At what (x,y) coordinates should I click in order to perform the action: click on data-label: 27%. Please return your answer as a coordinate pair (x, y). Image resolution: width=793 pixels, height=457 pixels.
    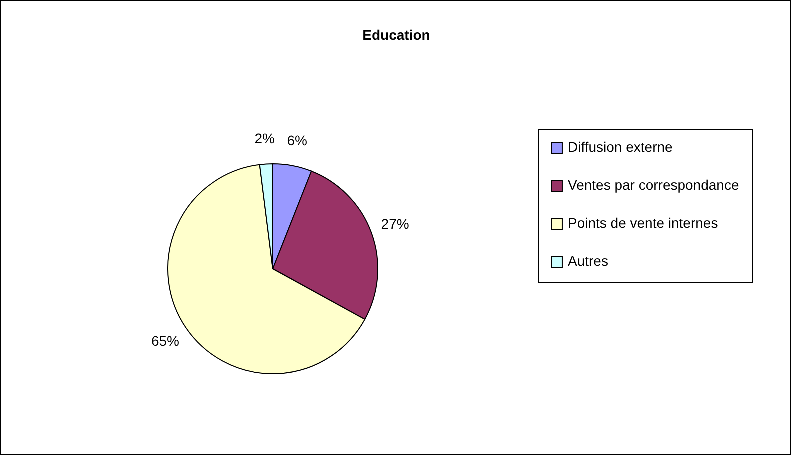
    Looking at the image, I should click on (395, 224).